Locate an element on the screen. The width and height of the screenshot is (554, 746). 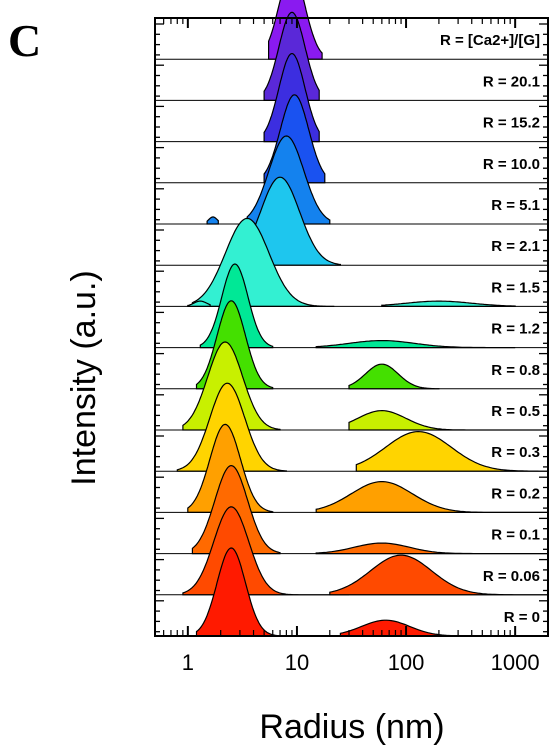
ridge-label-10: R = 5.1 is located at coordinates (515, 205).